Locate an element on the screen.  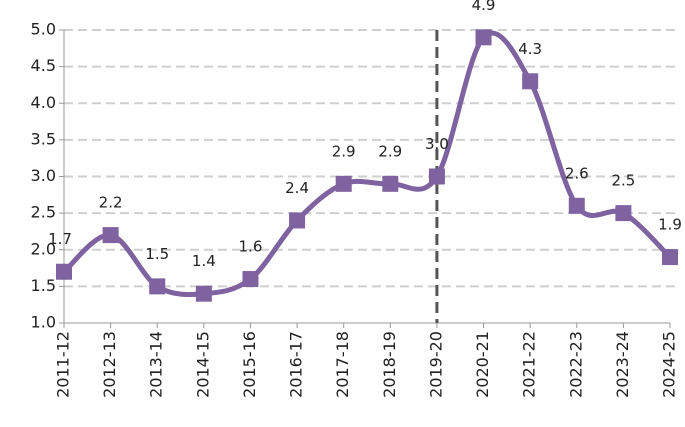
y-tick-label: 4.0 is located at coordinates (43, 102).